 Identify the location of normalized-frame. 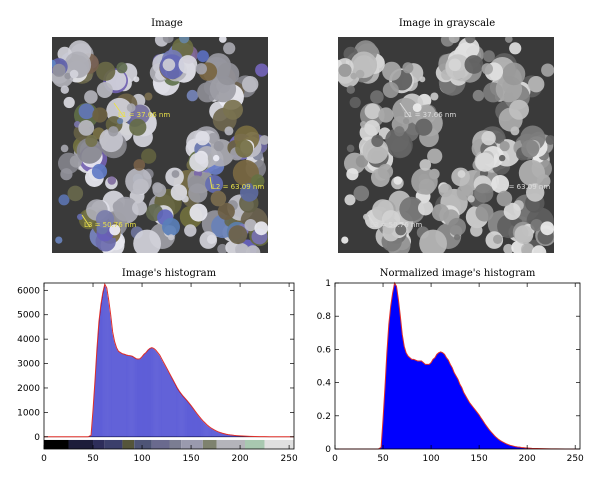
(457, 366).